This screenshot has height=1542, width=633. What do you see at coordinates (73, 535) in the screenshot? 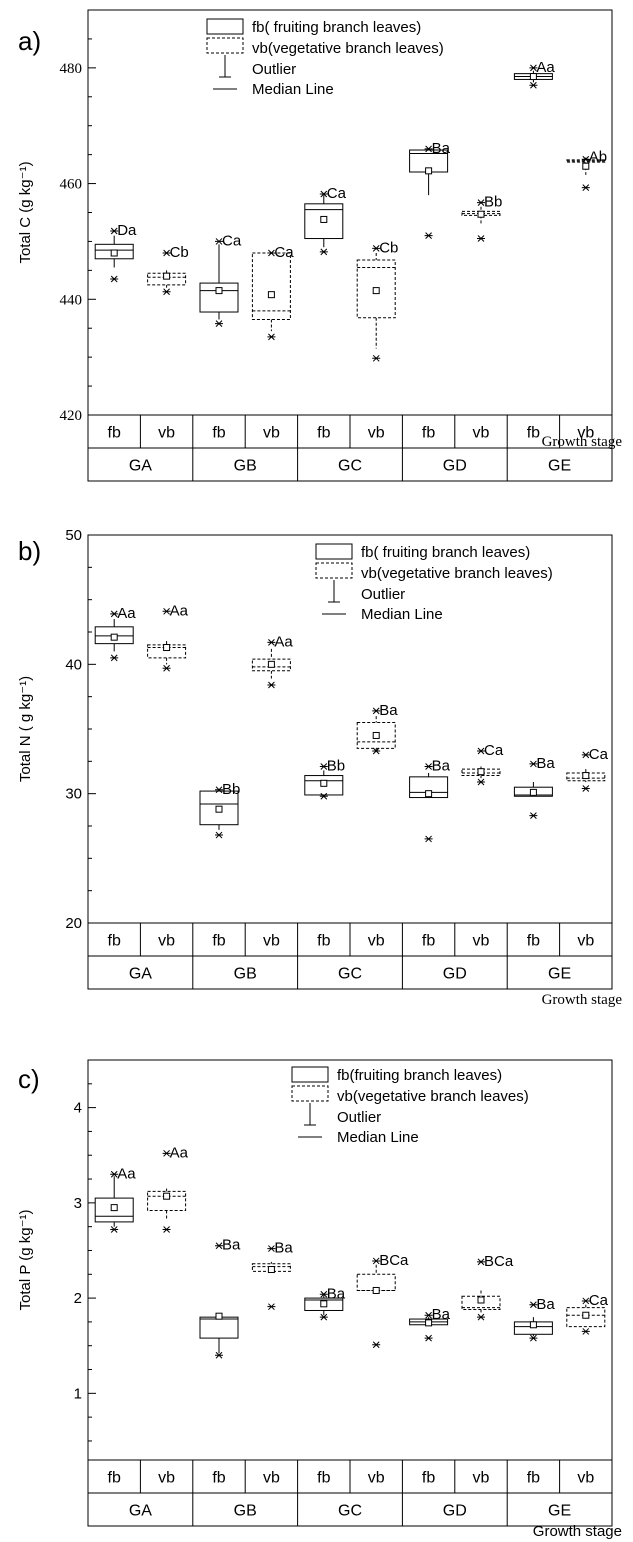
I see `y-tick-label: 50` at bounding box center [73, 535].